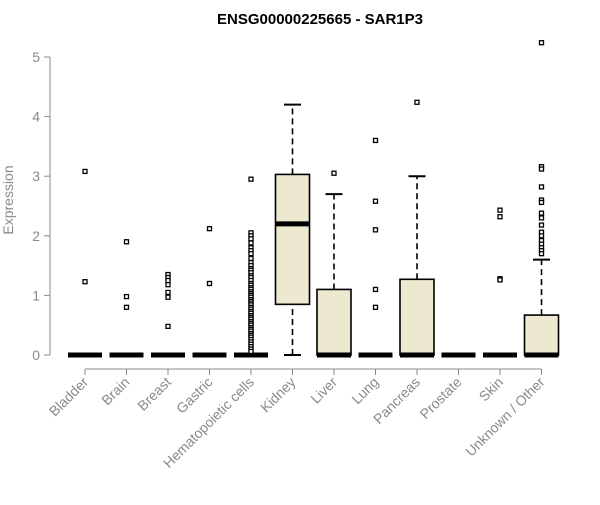 The image size is (600, 505). What do you see at coordinates (41, 206) in the screenshot?
I see `y-axis: 0 1 2 3 4 5` at bounding box center [41, 206].